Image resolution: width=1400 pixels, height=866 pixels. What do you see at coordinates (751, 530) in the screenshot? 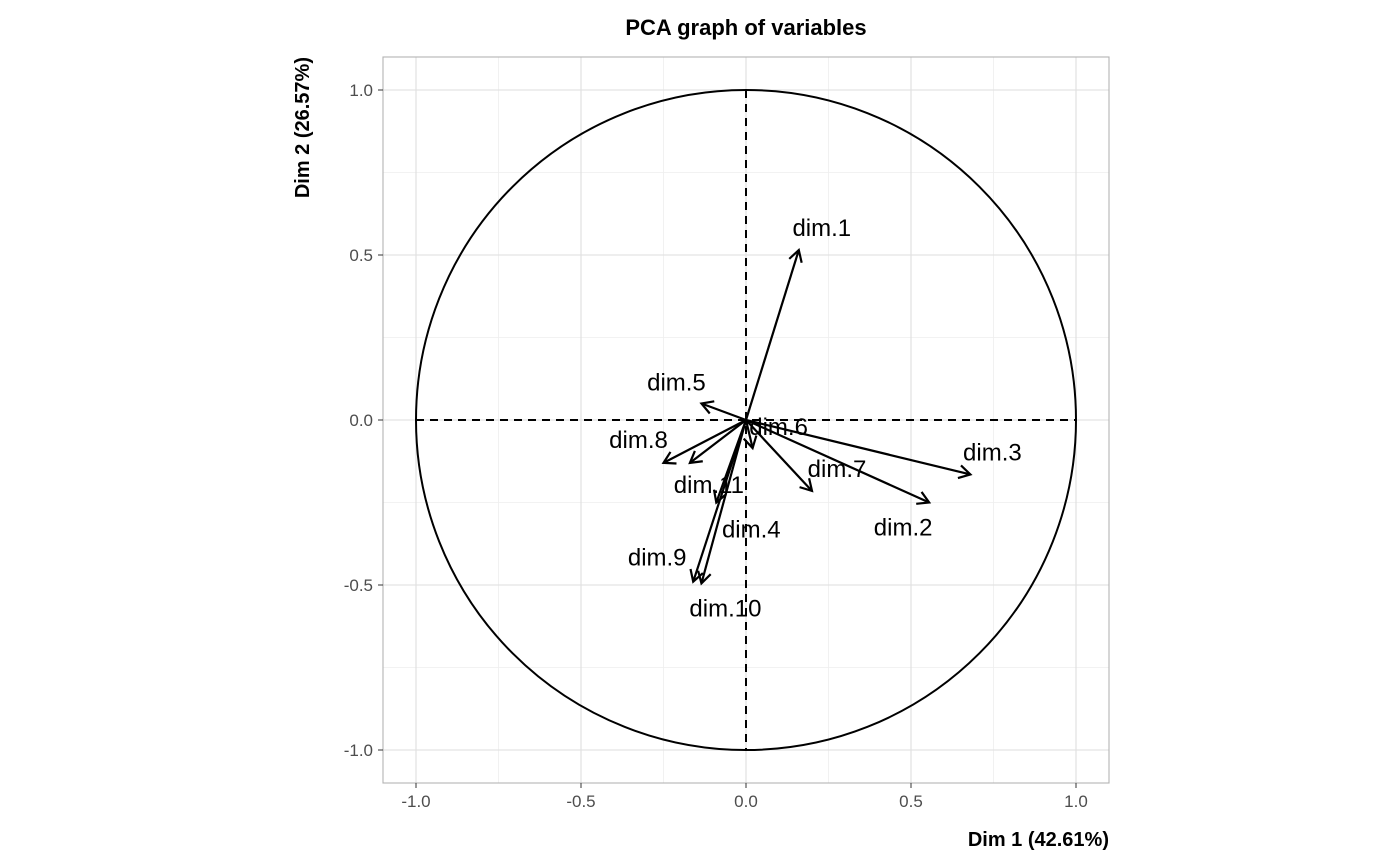
I see `label-dim-4: dim.4` at bounding box center [751, 530].